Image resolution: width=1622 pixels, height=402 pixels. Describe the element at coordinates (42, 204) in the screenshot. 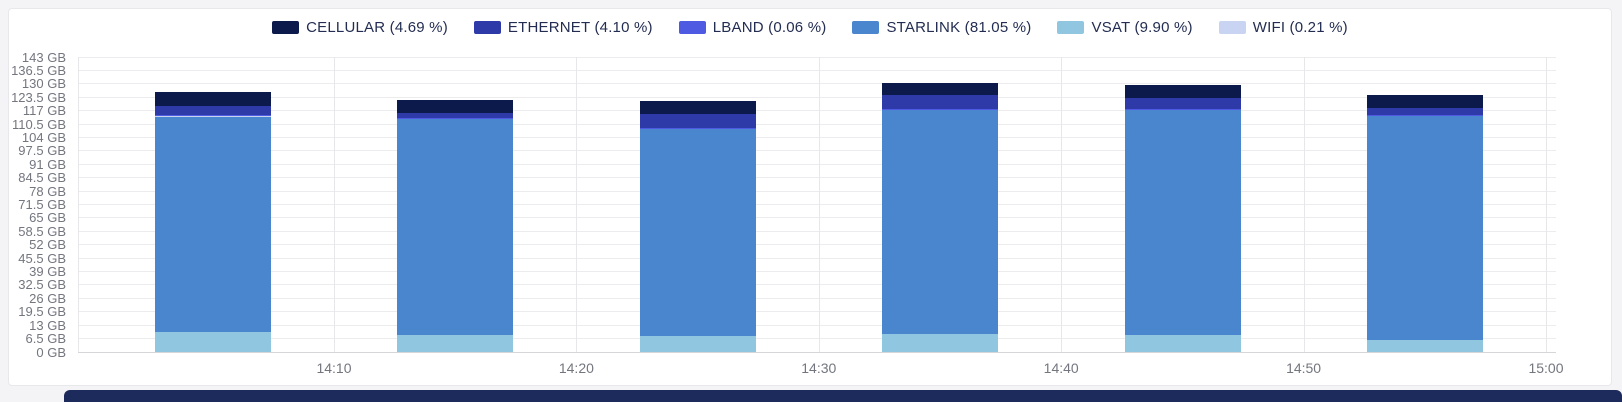

I see `y-axis-tick-label: 71.5 GB` at that location.